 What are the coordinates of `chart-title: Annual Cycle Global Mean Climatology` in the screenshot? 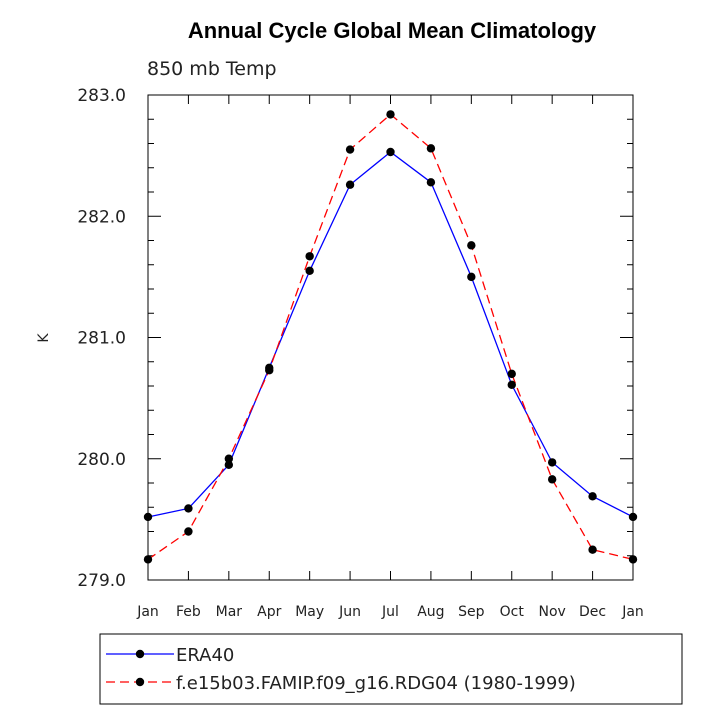 It's located at (392, 30).